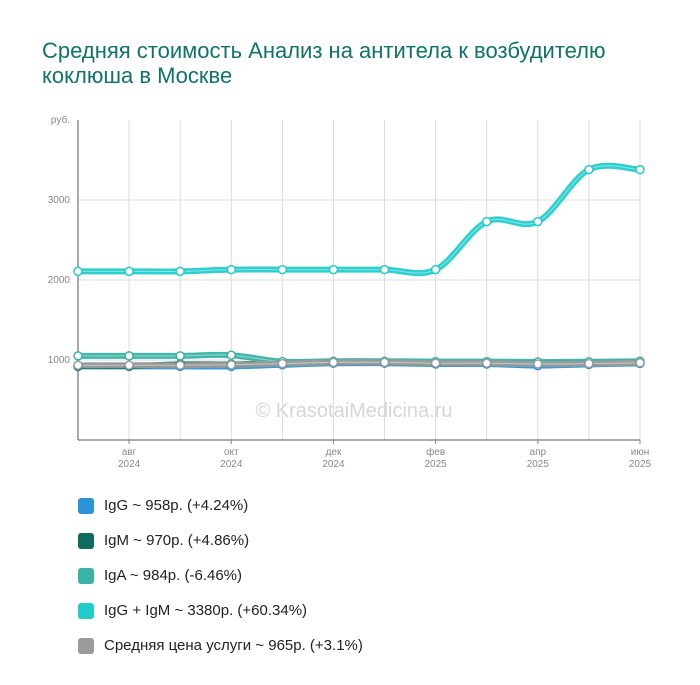  Describe the element at coordinates (334, 452) in the screenshot. I see `x-tick-month: дек` at that location.